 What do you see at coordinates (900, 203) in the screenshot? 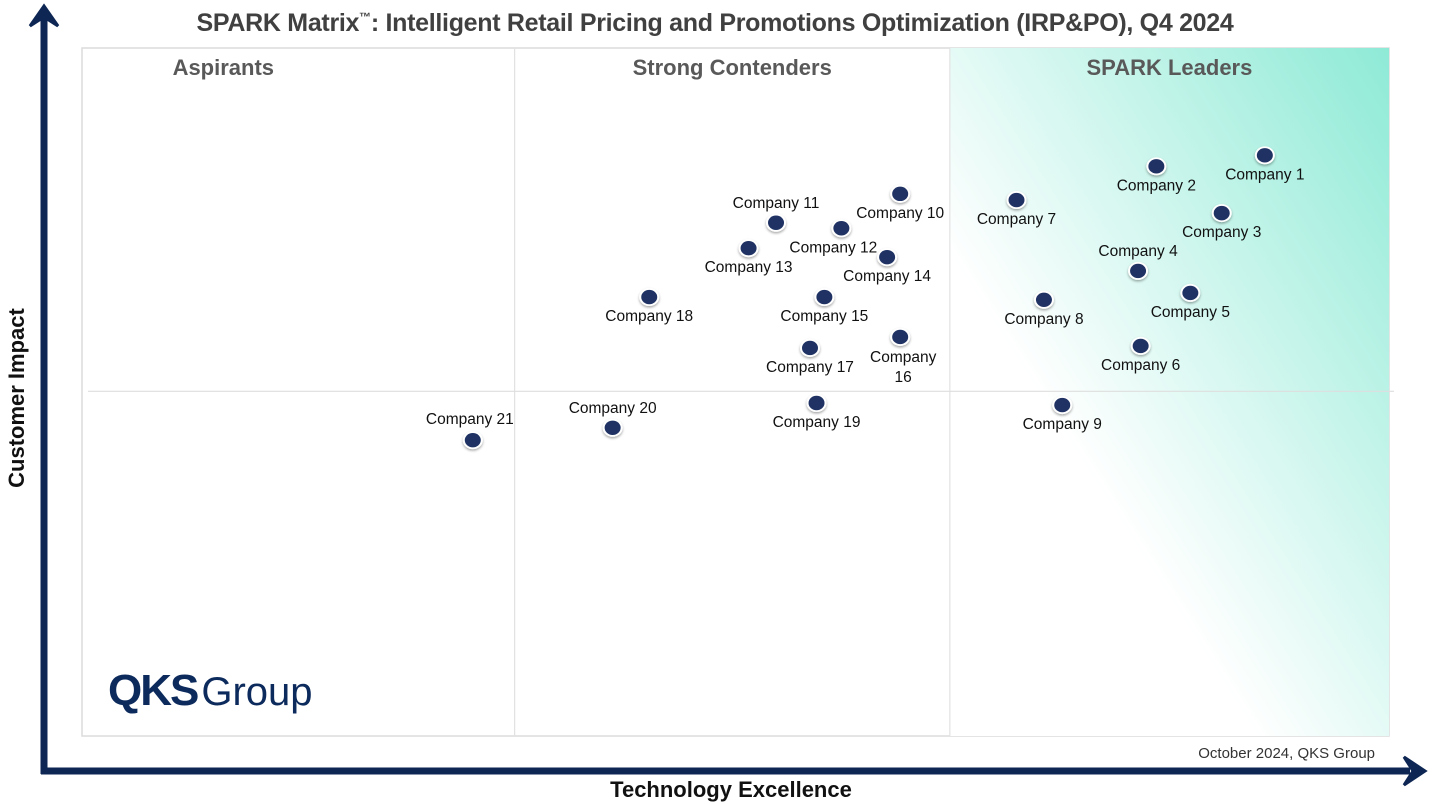
I see `data-point: Company 10` at bounding box center [900, 203].